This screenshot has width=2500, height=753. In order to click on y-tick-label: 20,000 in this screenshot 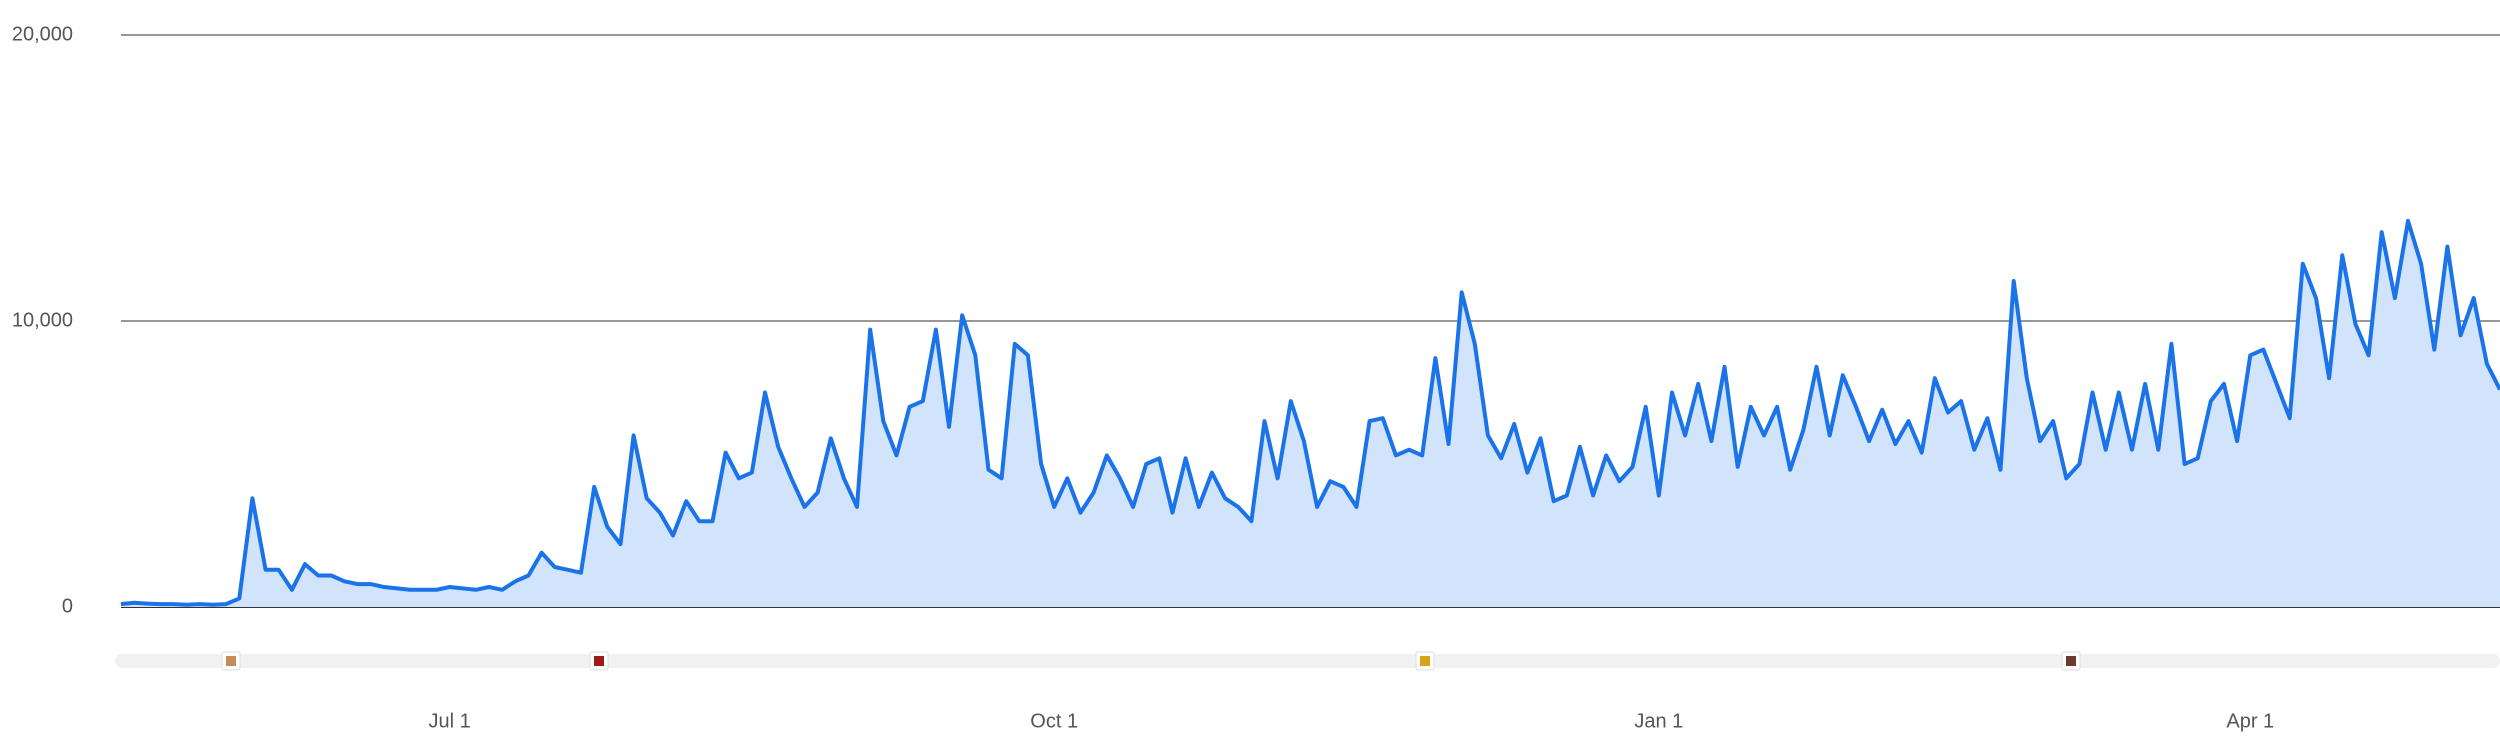, I will do `click(42, 34)`.